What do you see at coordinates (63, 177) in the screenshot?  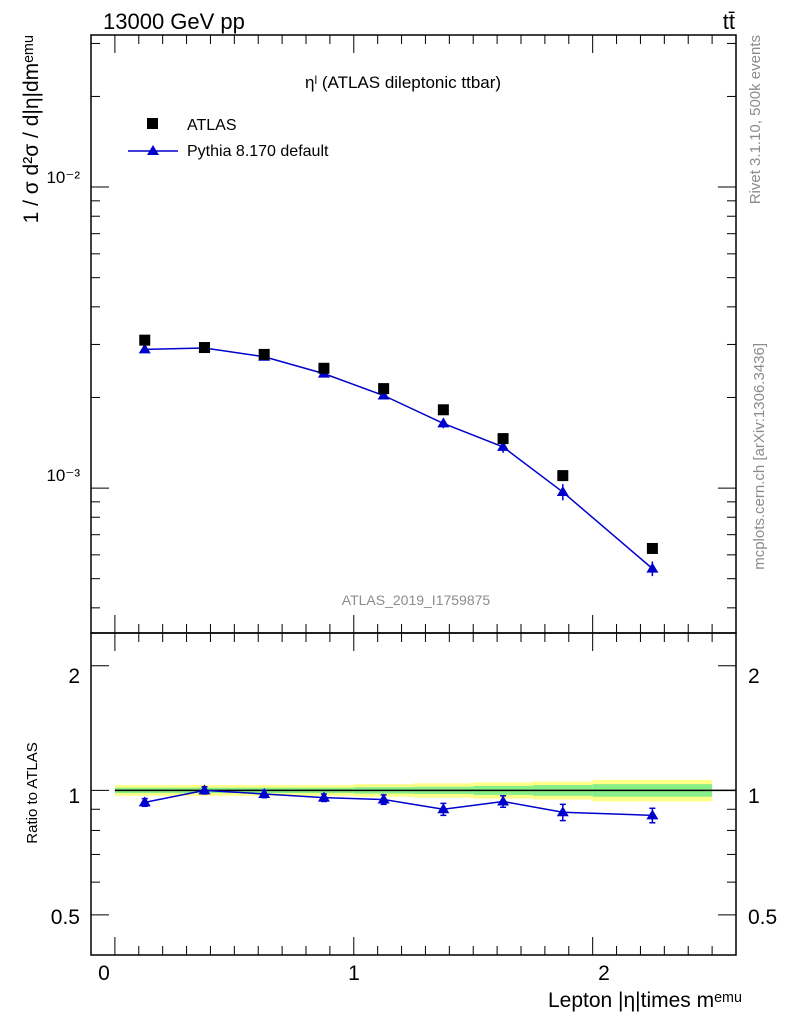 I see `main-y-tick-label-1e-2: 10⁻²` at bounding box center [63, 177].